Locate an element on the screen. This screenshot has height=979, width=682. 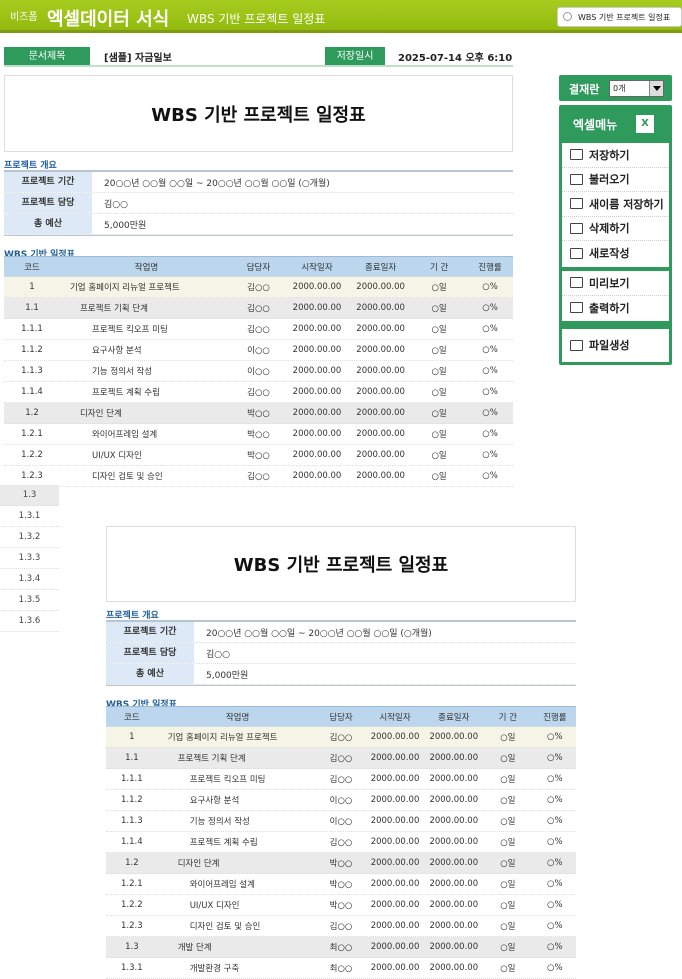
column-header: 시작일자 is located at coordinates (395, 717).